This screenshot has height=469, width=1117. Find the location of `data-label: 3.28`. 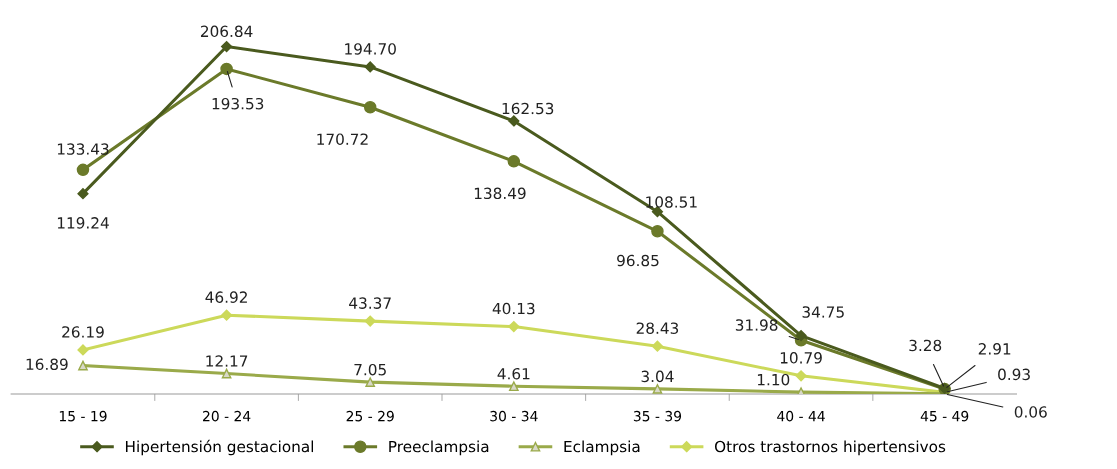

data-label: 3.28 is located at coordinates (925, 345).